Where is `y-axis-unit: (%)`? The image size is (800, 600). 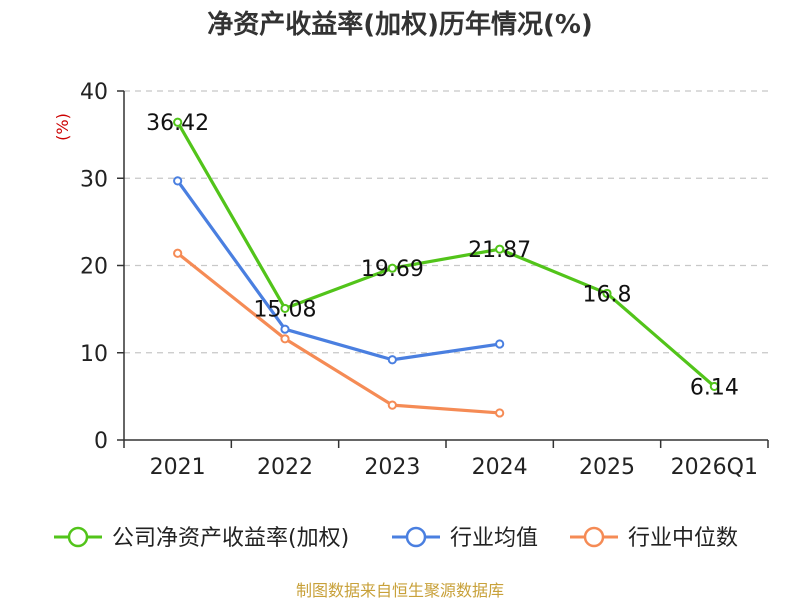
y-axis-unit: (%) is located at coordinates (62, 127).